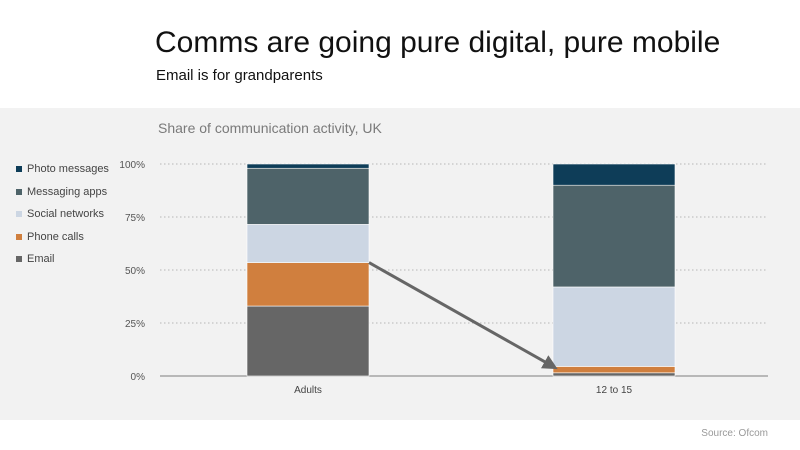 The image size is (800, 450). Describe the element at coordinates (55, 236) in the screenshot. I see `legend-label: Phone calls` at that location.